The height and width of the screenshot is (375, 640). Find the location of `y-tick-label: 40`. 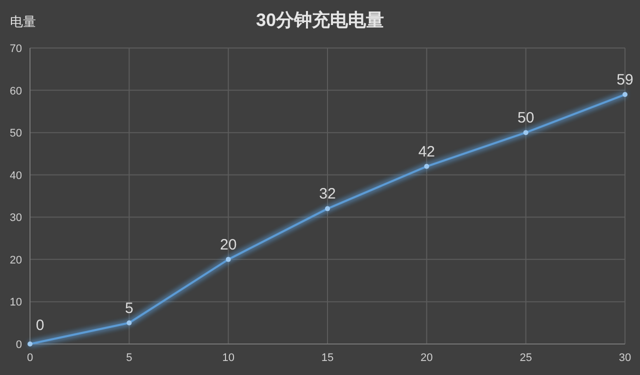

y-tick-label: 40 is located at coordinates (16, 176).